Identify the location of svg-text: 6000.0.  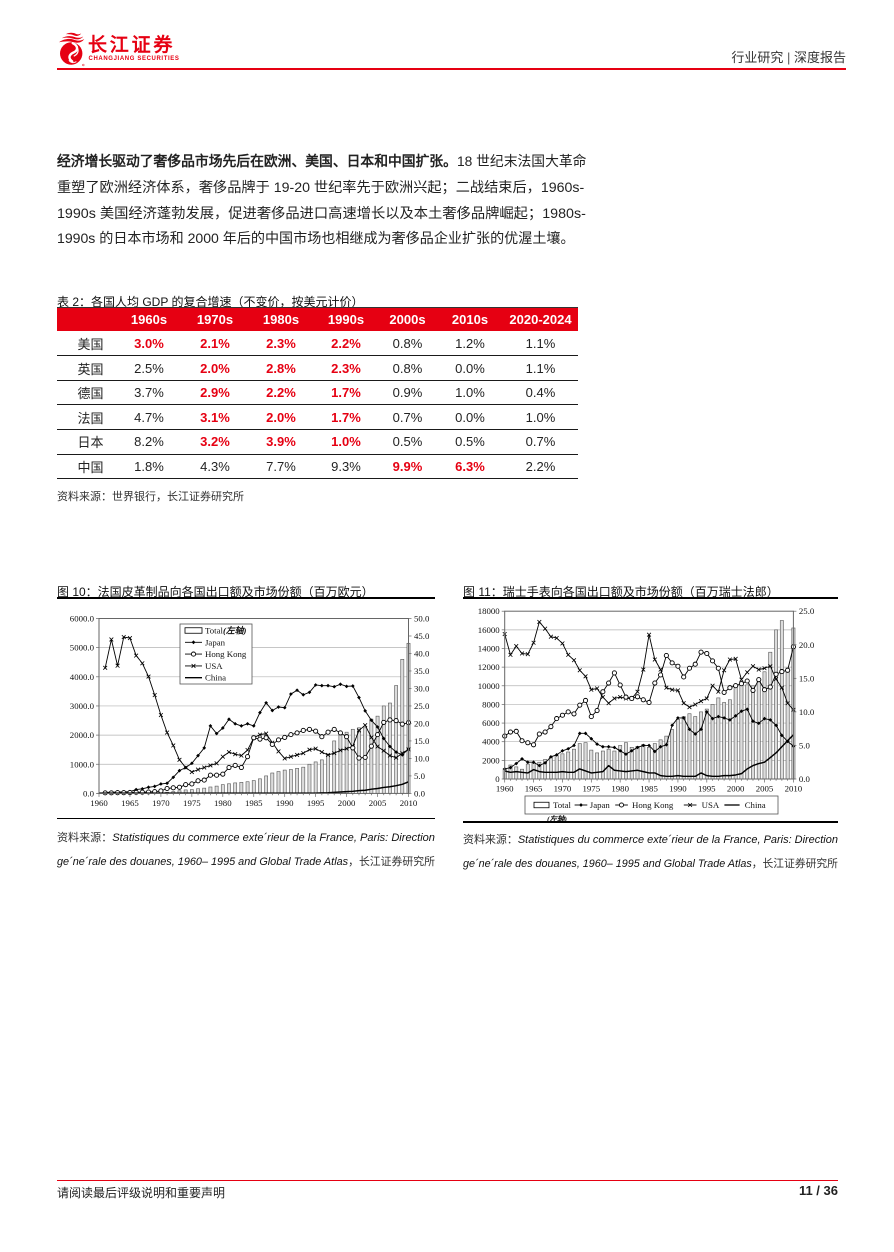
(82, 619).